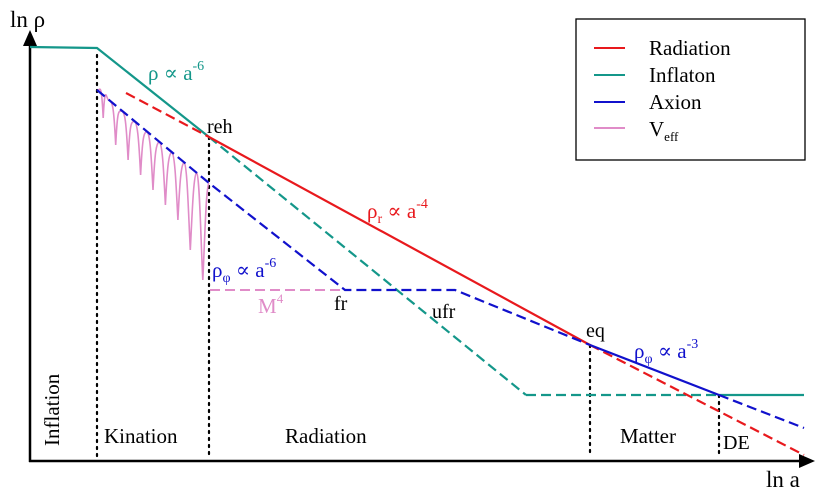  What do you see at coordinates (690, 48) in the screenshot?
I see `legend-label-radiation: Radiation` at bounding box center [690, 48].